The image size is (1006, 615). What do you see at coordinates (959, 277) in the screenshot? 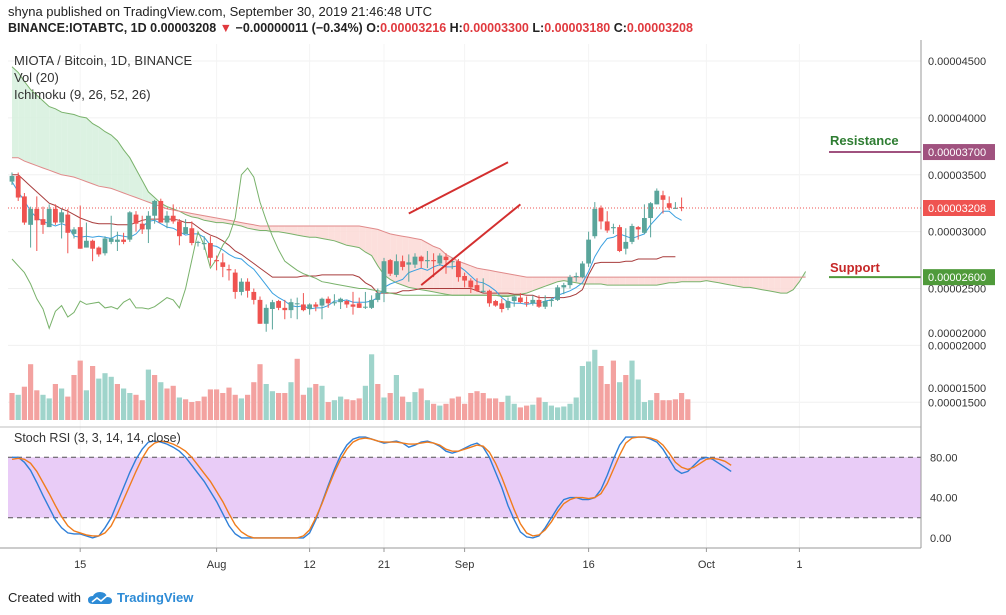
I see `support-price-tag-bg` at bounding box center [959, 277].